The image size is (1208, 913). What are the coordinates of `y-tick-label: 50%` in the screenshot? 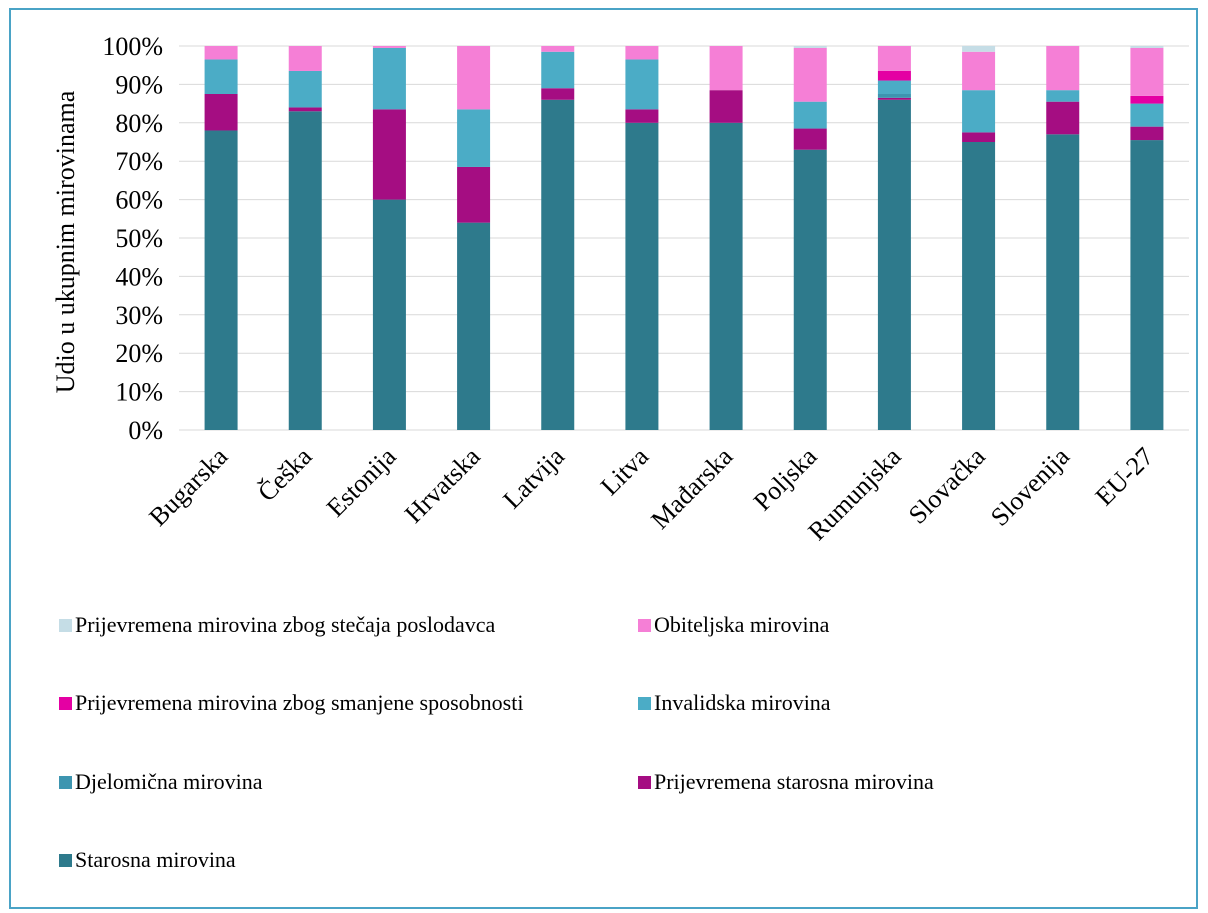 It's located at (139, 238).